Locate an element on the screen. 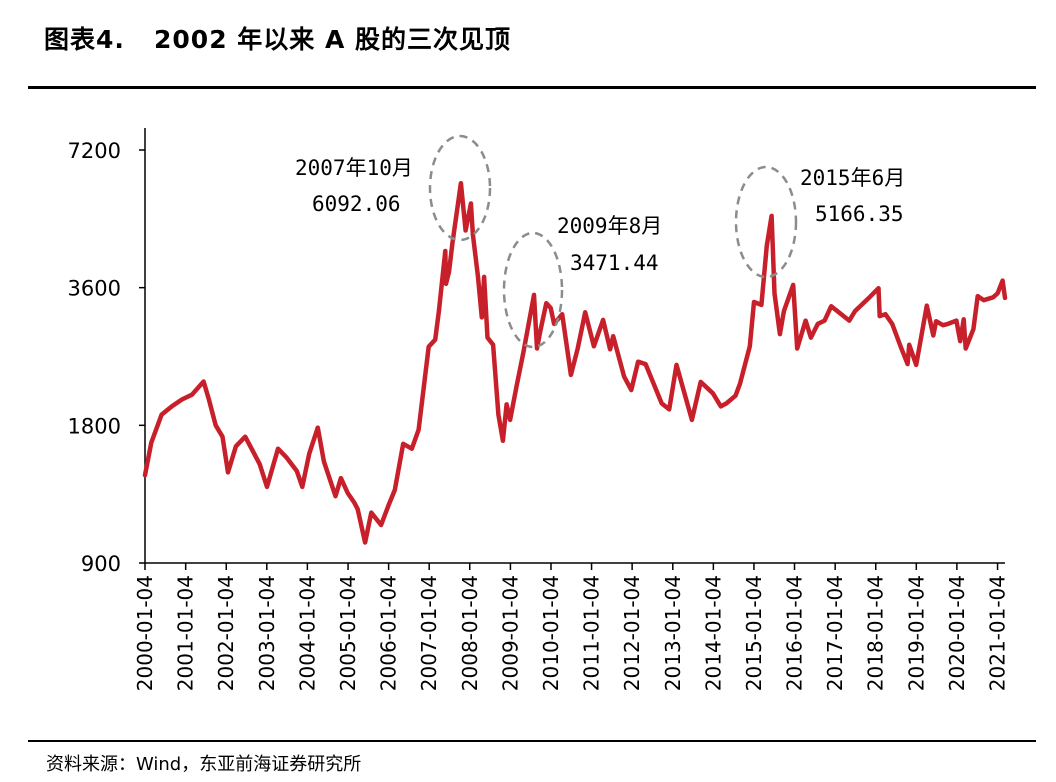 This screenshot has width=1056, height=782. peak-value-label: 3471.44 is located at coordinates (614, 263).